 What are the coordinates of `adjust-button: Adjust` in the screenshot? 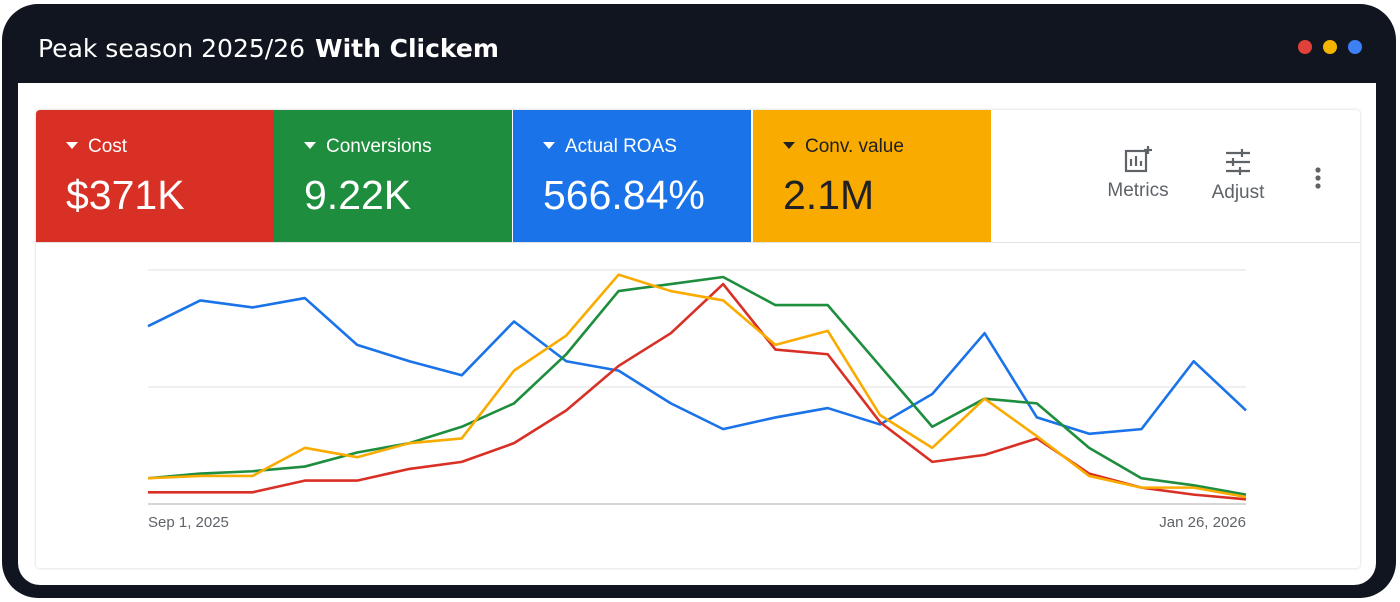 It's located at (1238, 176).